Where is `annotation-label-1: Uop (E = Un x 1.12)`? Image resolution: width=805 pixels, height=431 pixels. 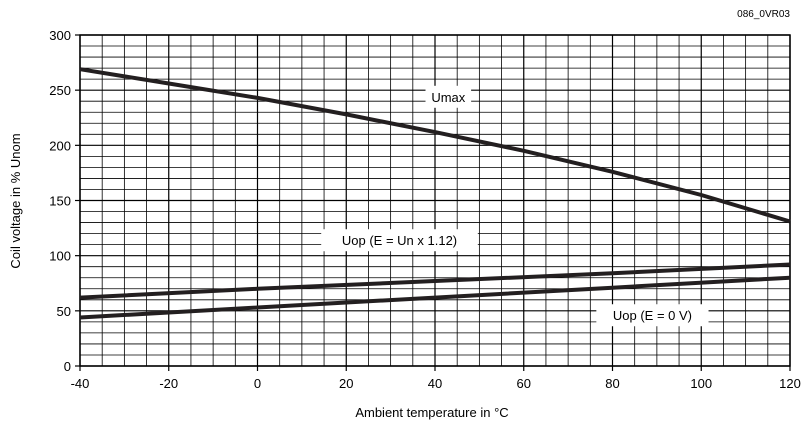
annotation-label-1: Uop (E = Un x 1.12) is located at coordinates (399, 240).